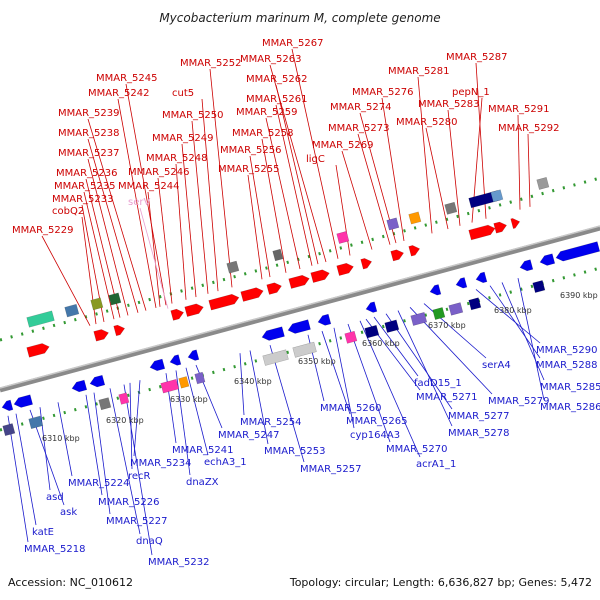 The width and height of the screenshot is (600, 600). Describe the element at coordinates (68, 211) in the screenshot. I see `forward-gene-label: cobQ2` at that location.